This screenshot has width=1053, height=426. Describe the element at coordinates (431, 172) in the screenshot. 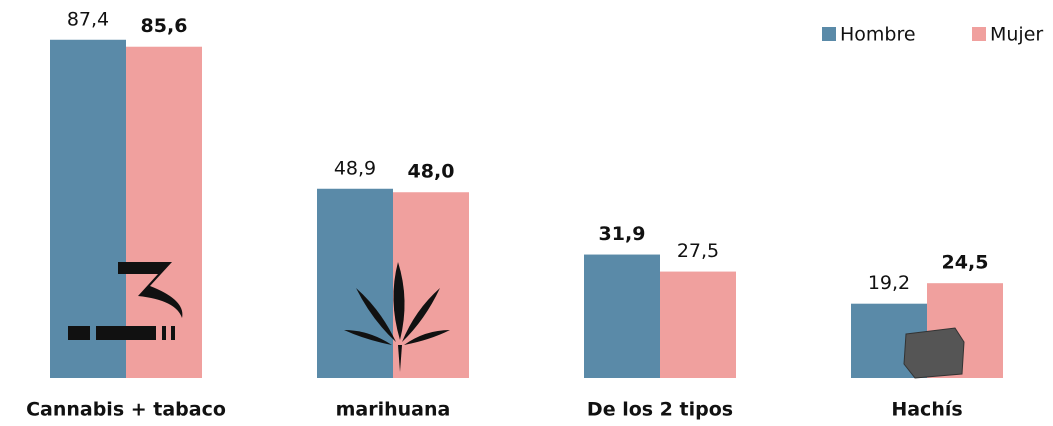

I see `value-label: 48,0` at that location.